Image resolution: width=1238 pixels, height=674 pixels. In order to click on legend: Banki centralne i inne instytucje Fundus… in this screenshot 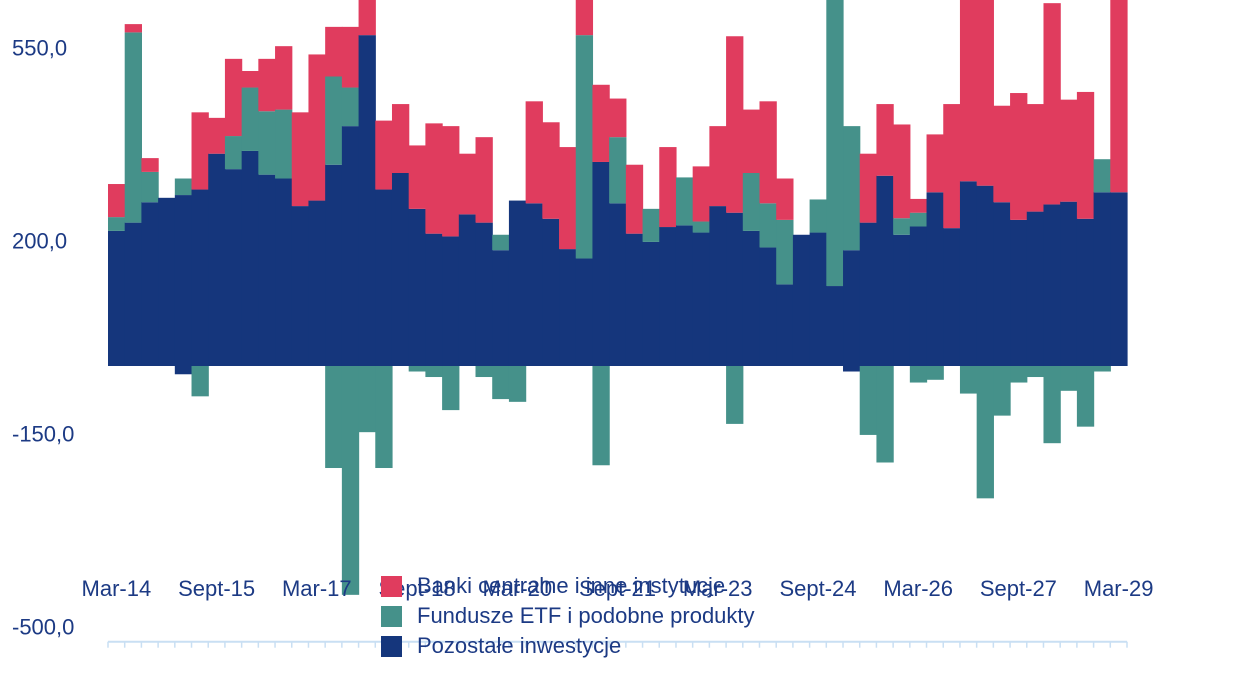, I will do `click(568, 616)`.